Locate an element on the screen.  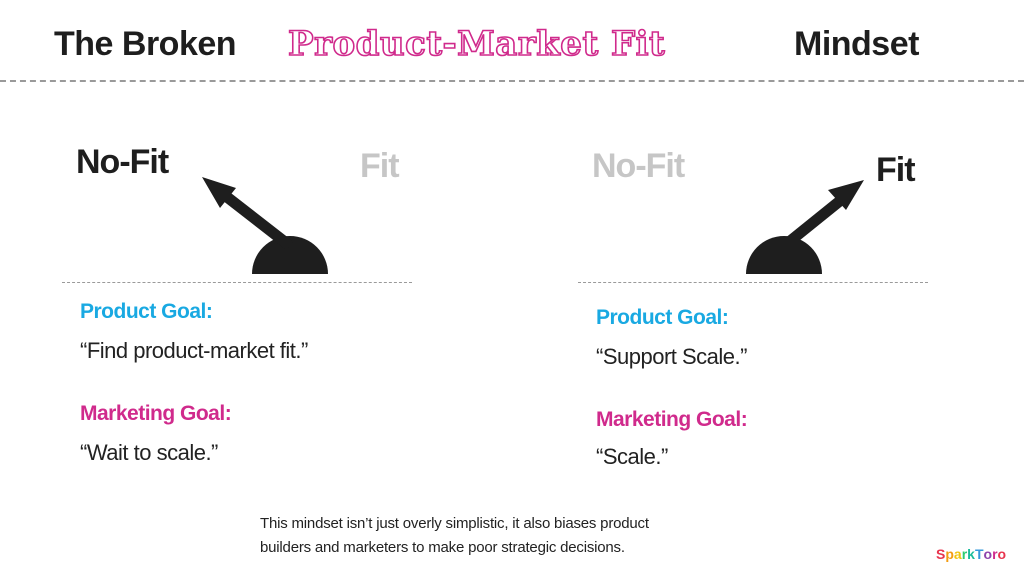
title-divider is located at coordinates (512, 81).